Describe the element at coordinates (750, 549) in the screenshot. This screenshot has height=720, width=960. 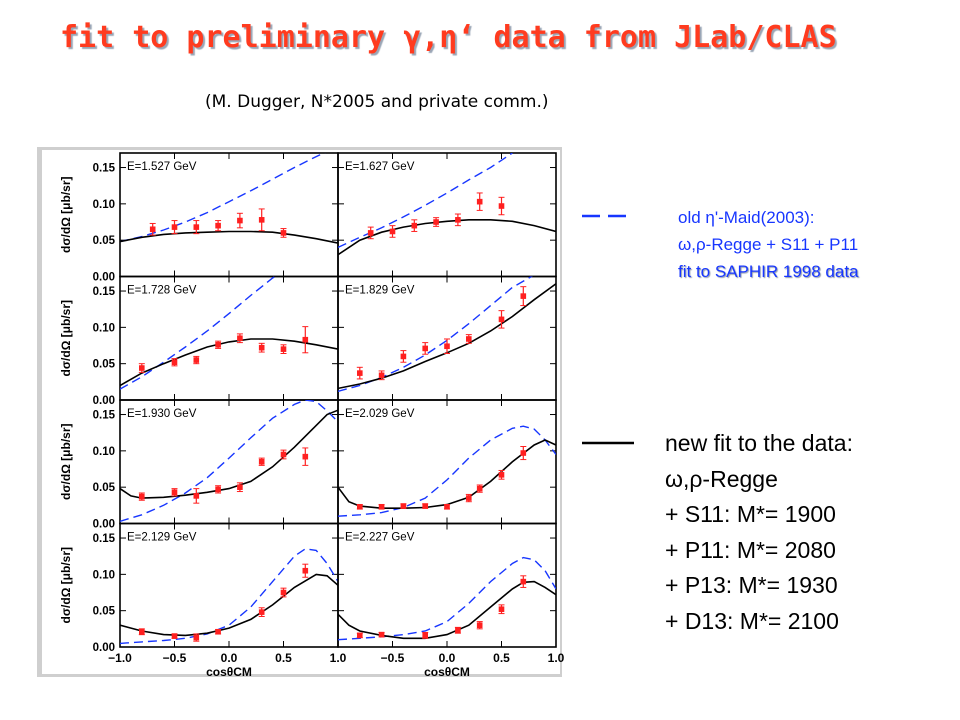
I see `new-fit-p11: + P11: M*= 2080` at that location.